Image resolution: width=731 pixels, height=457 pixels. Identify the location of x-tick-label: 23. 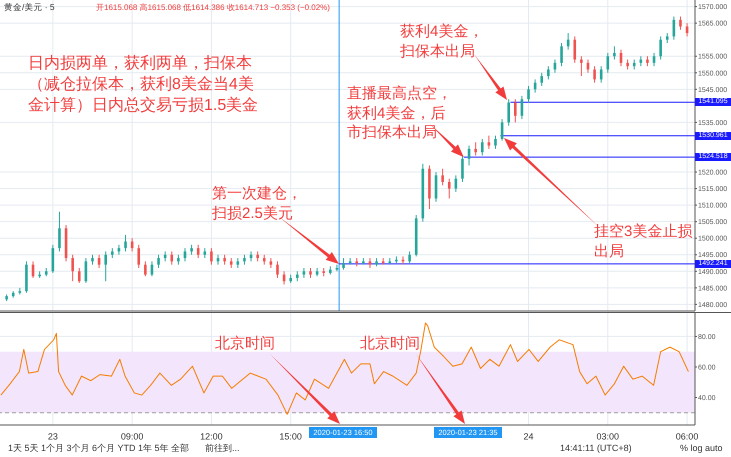
(53, 436).